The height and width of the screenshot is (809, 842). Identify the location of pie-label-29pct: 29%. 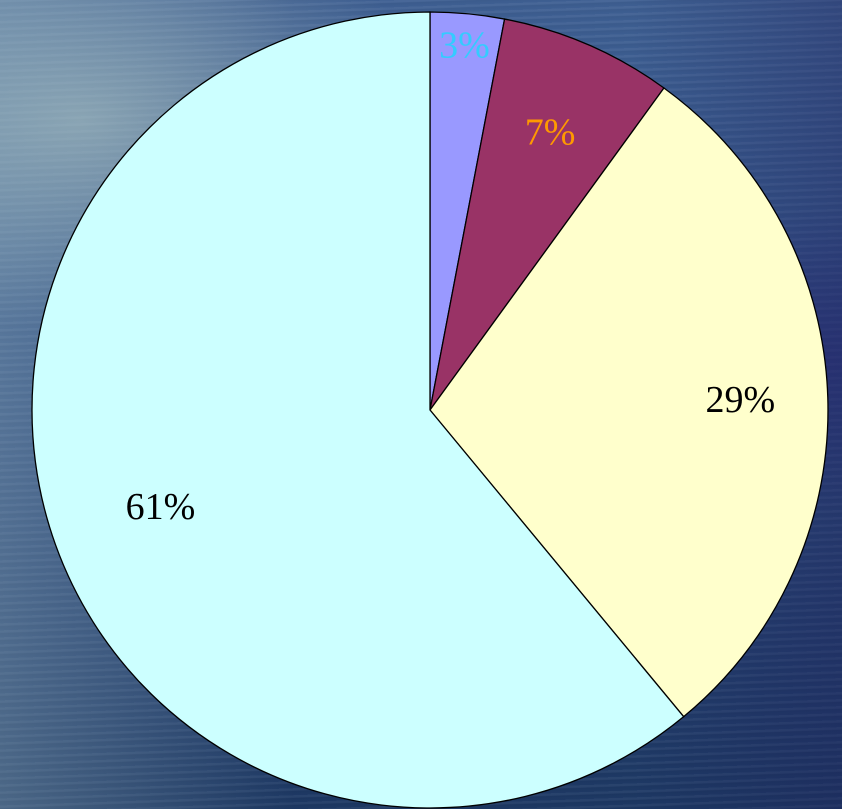
(740, 400).